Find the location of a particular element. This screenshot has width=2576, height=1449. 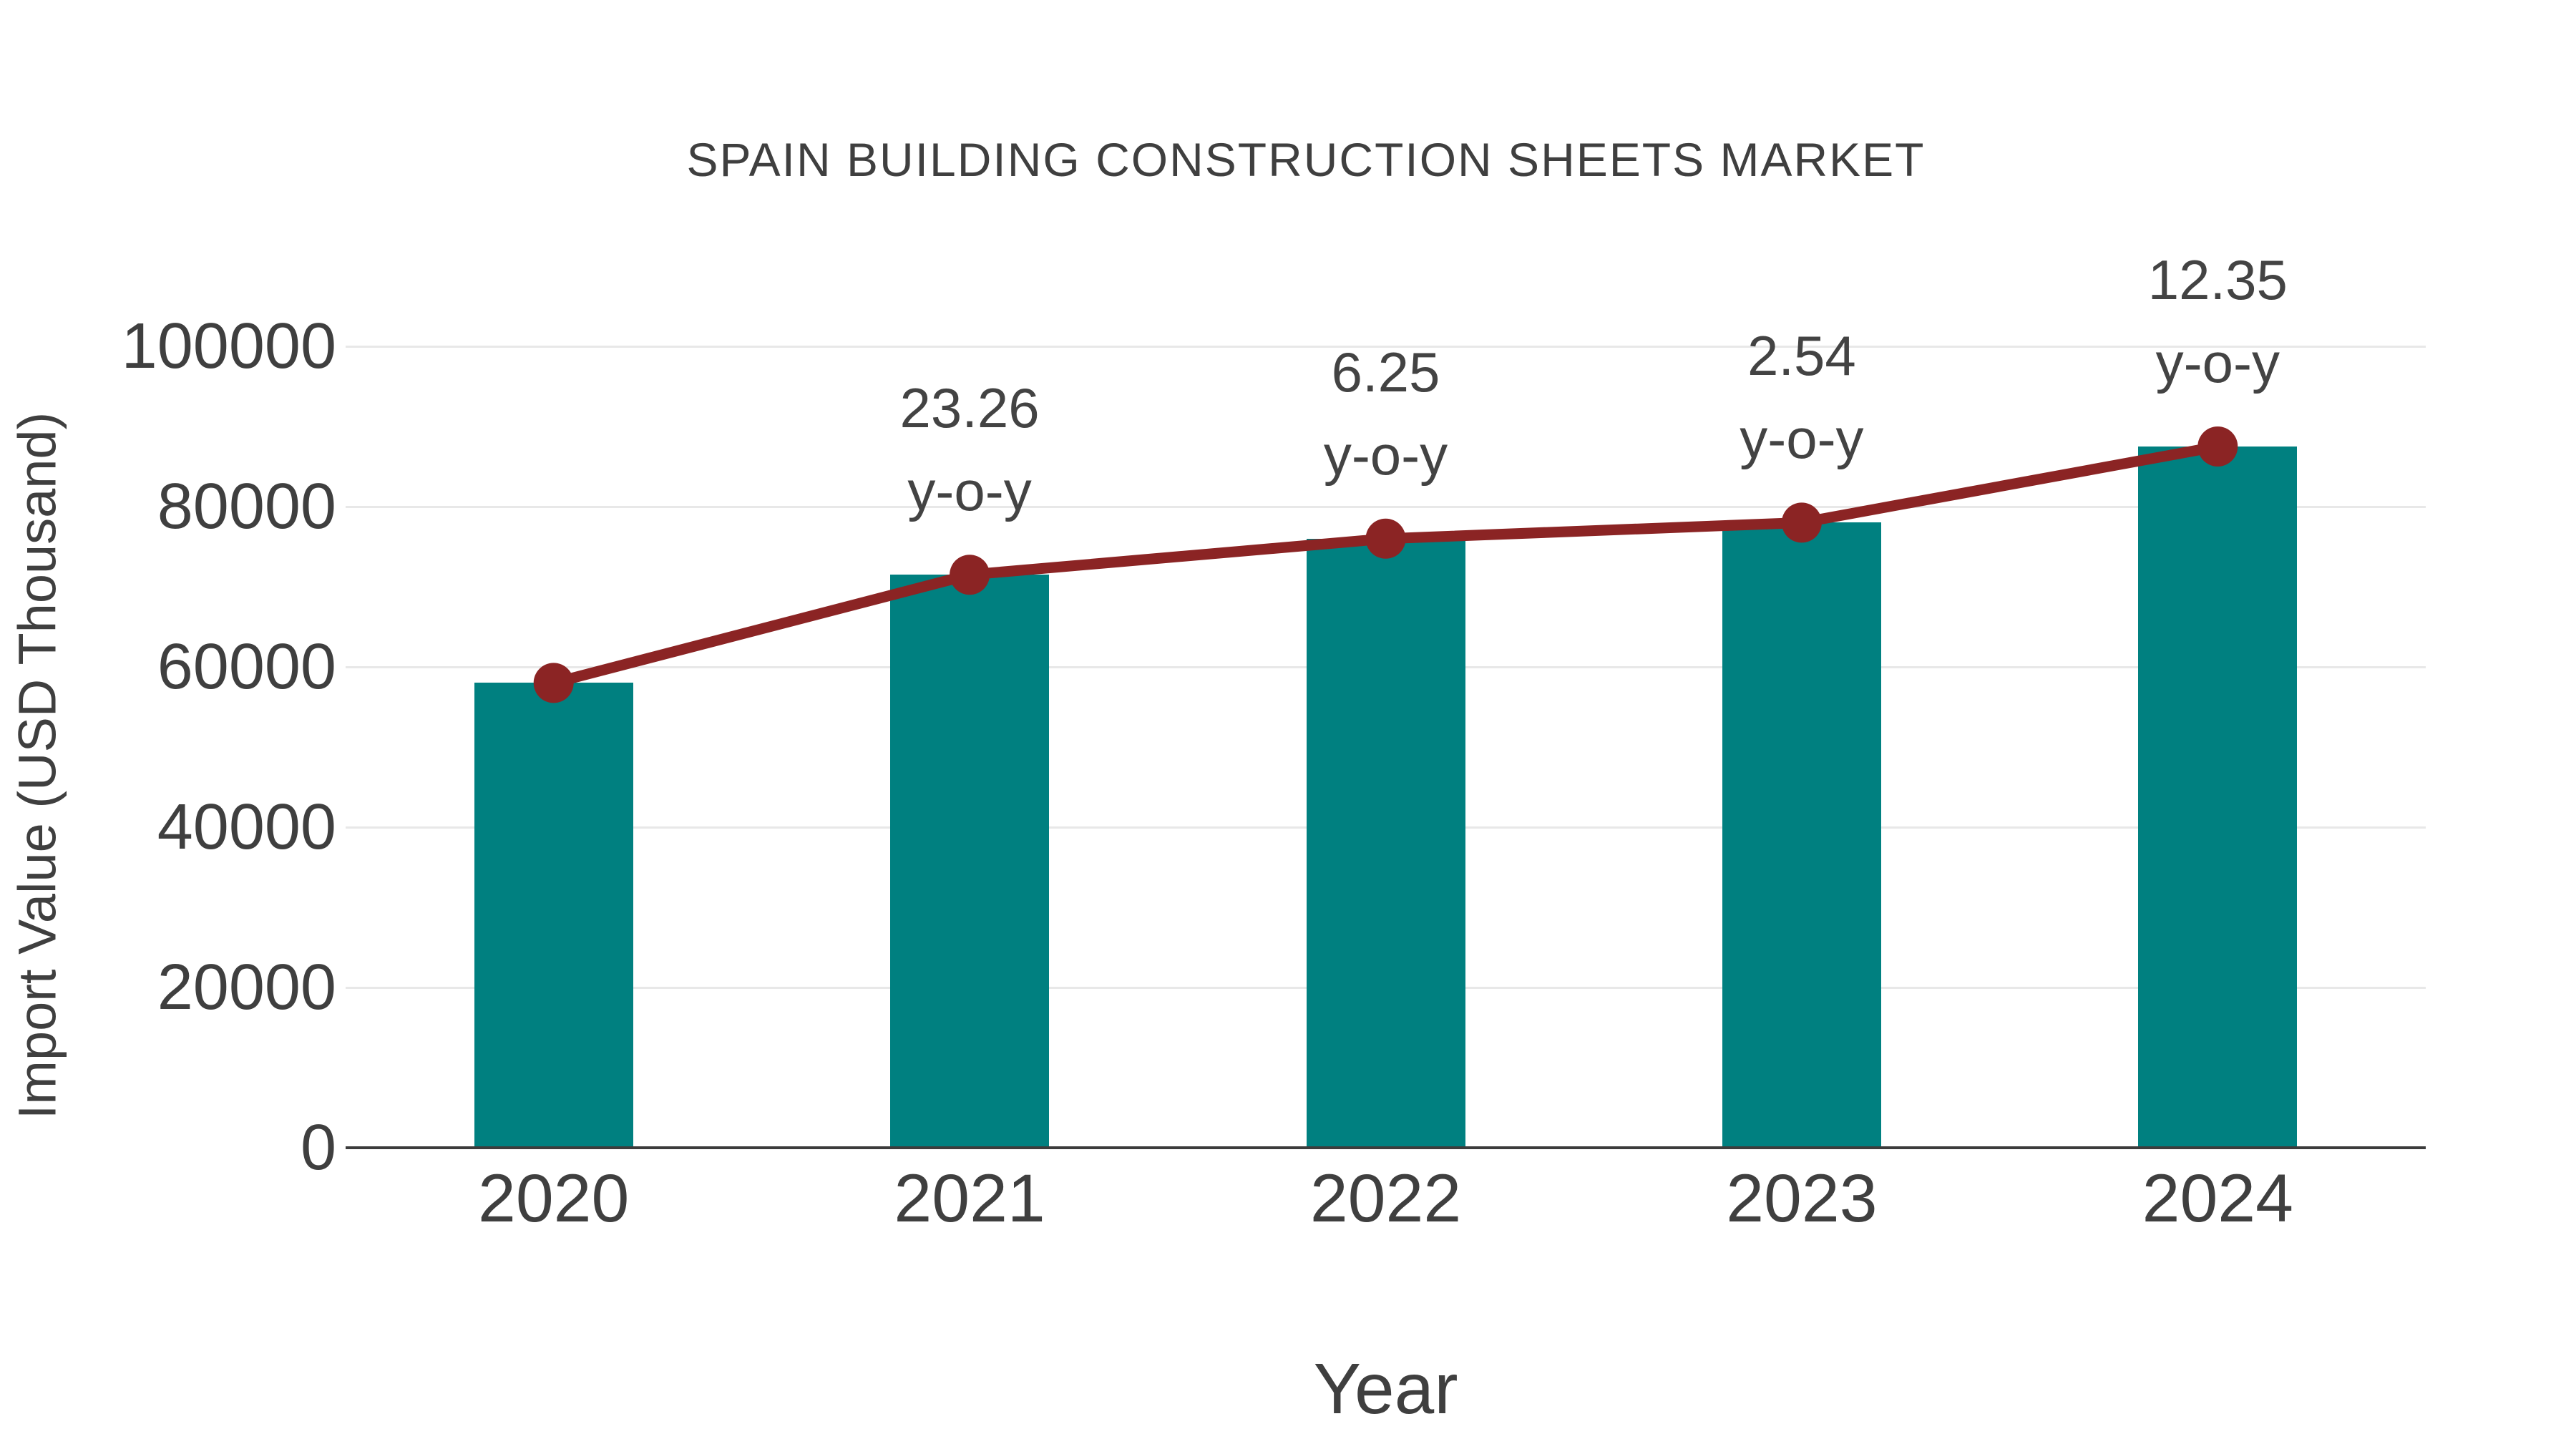

y-tick-label: 60000 is located at coordinates (246, 667).